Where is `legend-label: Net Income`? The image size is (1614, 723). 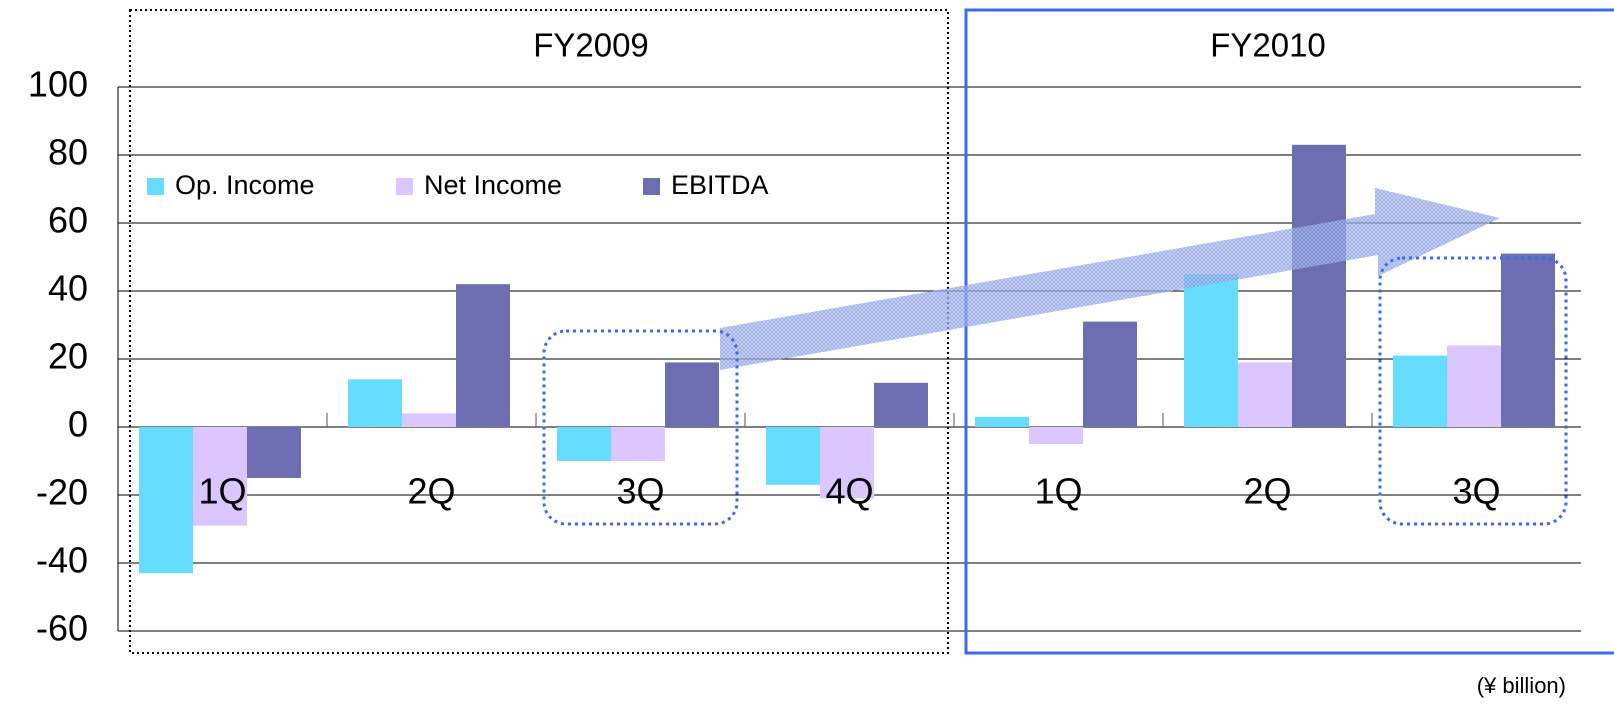
legend-label: Net Income is located at coordinates (493, 185).